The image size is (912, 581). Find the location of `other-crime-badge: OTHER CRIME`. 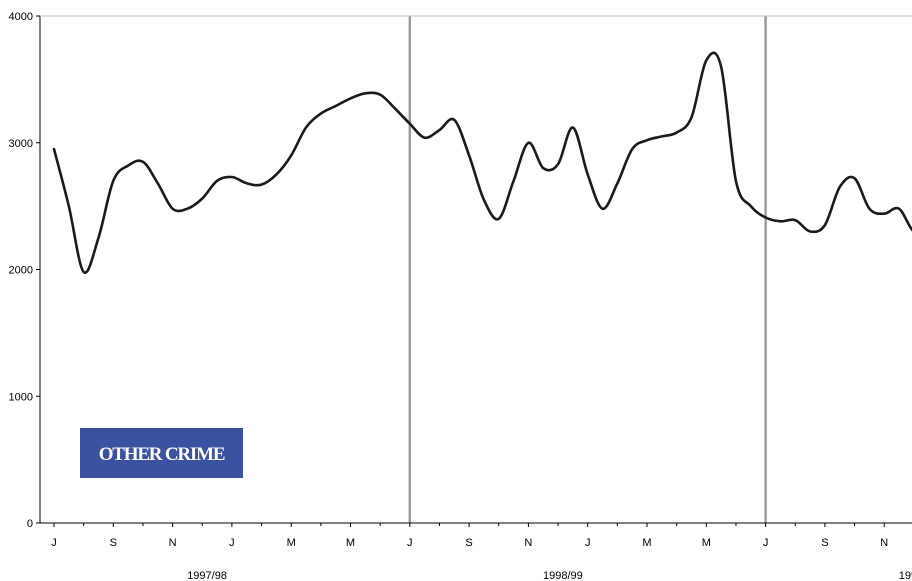

other-crime-badge: OTHER CRIME is located at coordinates (161, 453).